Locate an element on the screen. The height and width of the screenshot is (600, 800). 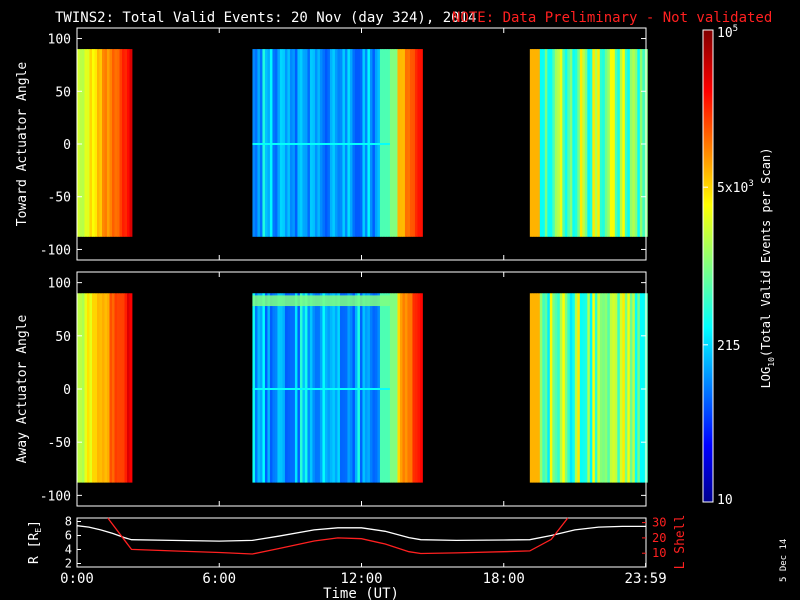
r-tick-label-2: 2 is located at coordinates (68, 564).